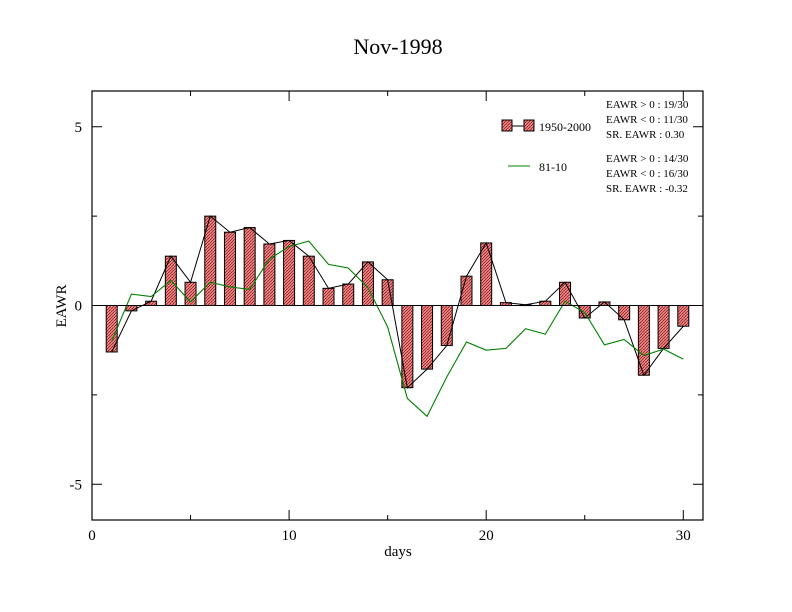 This screenshot has height=612, width=792. I want to click on y-tick-label: 0, so click(79, 307).